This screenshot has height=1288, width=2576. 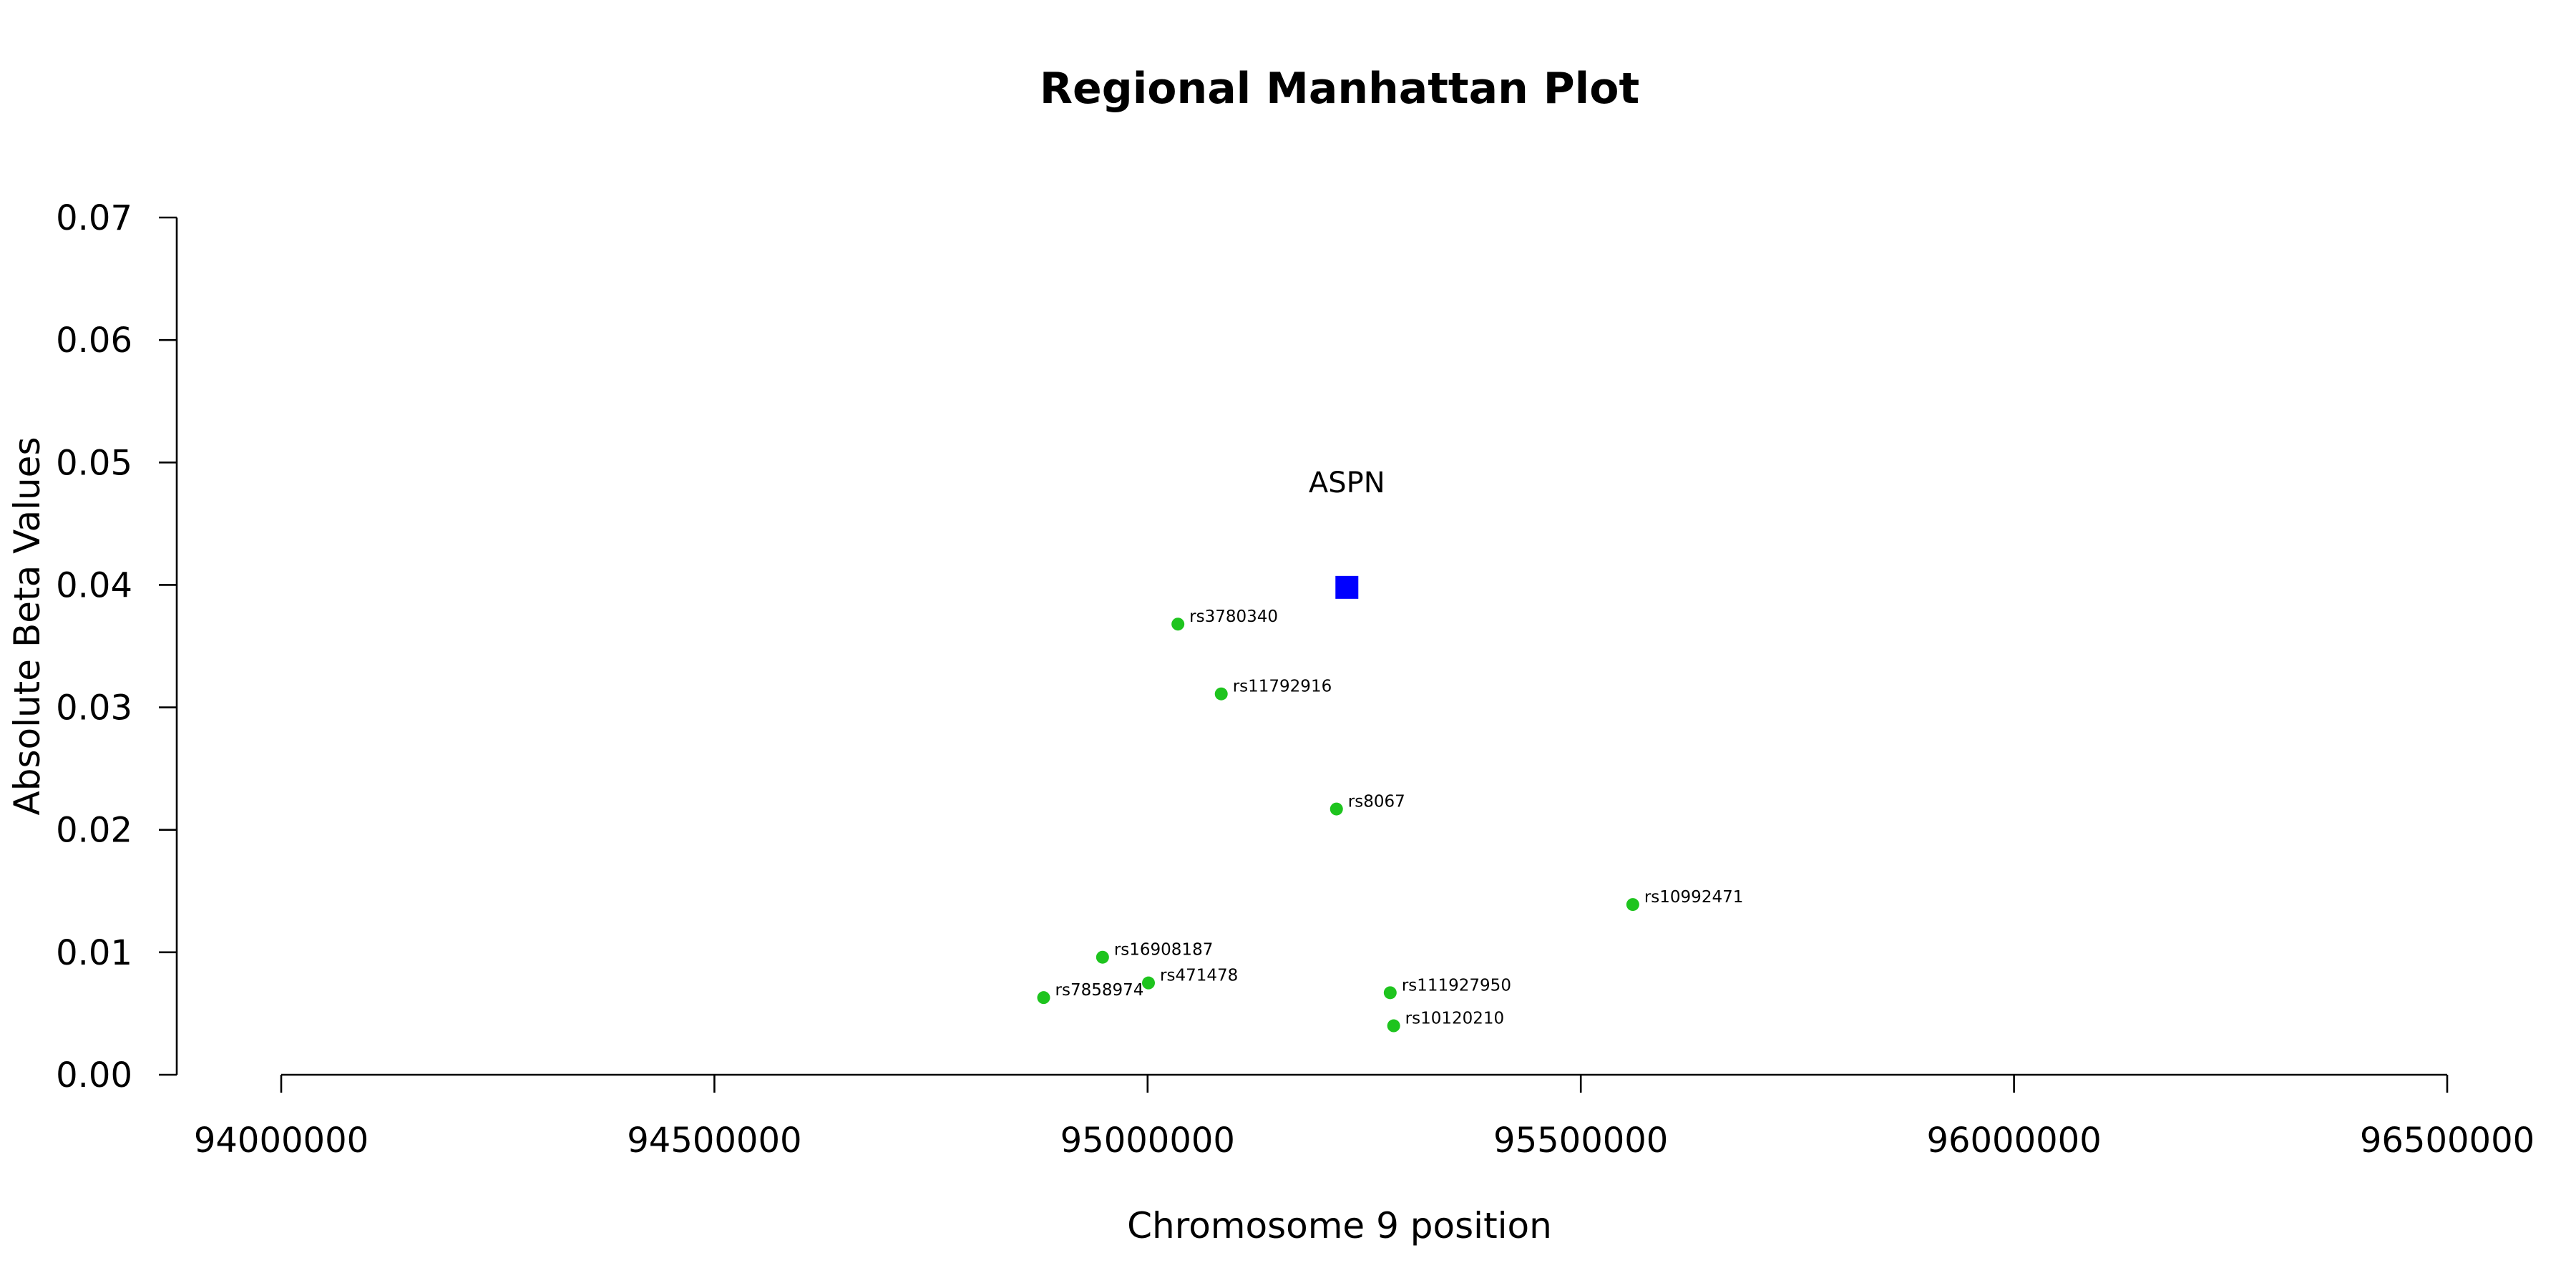 I want to click on y-tick-label: 0.03, so click(x=94, y=708).